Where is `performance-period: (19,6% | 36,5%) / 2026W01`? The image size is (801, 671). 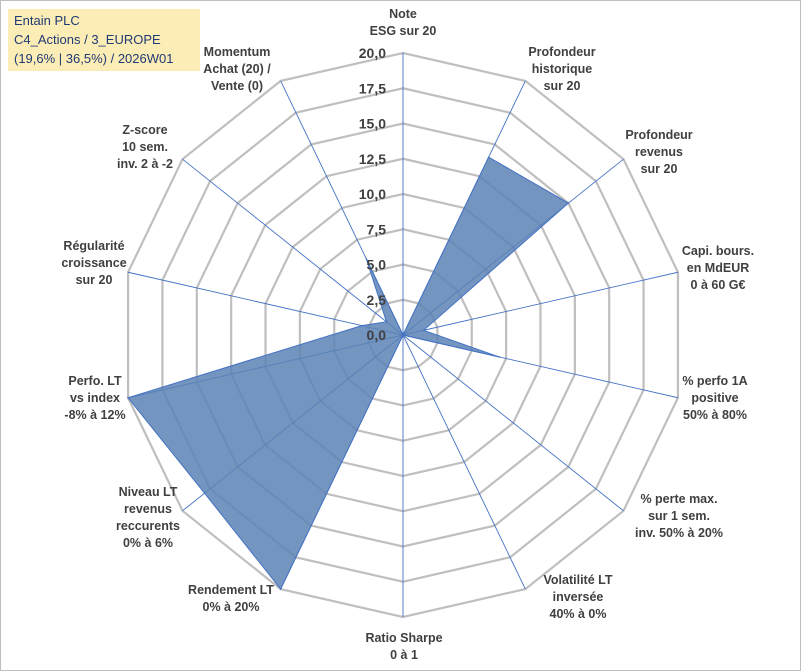 performance-period: (19,6% | 36,5%) / 2026W01 is located at coordinates (94, 58).